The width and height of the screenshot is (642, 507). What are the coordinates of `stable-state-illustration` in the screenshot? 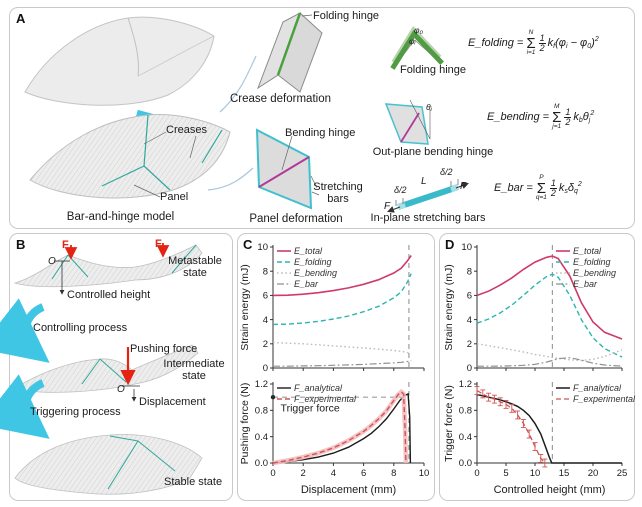 It's located at (108, 464).